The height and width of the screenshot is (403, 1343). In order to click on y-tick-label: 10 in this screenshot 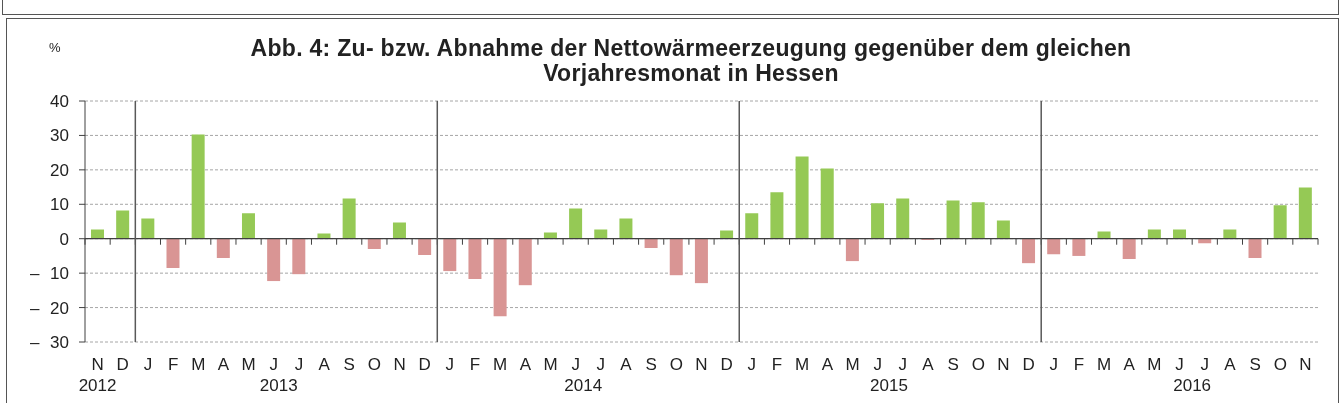, I will do `click(59, 205)`.